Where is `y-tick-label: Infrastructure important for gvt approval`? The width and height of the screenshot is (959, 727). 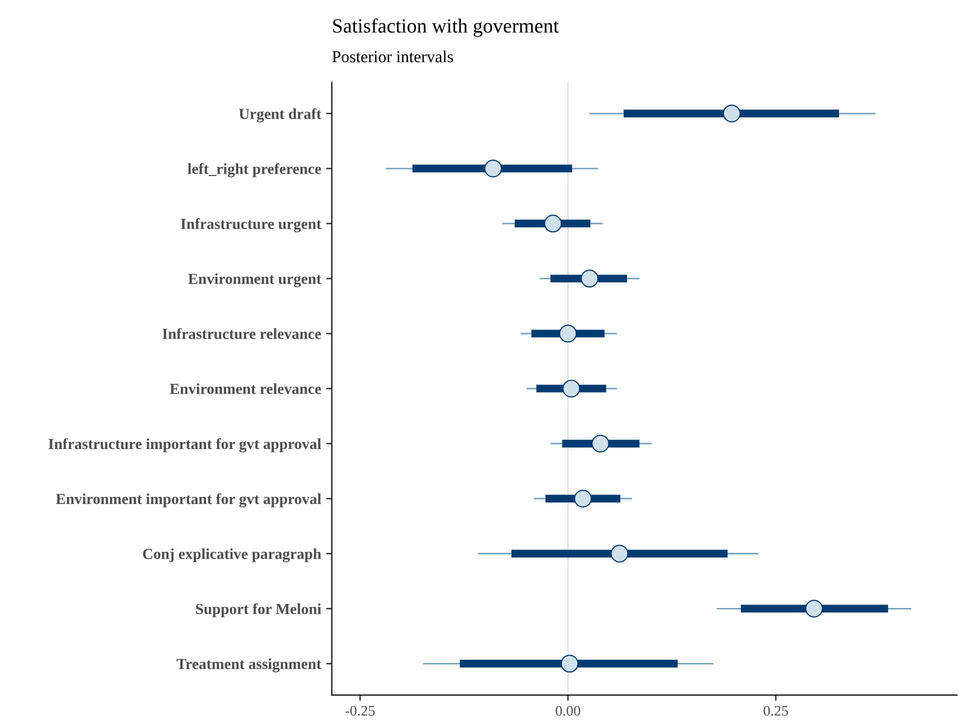 y-tick-label: Infrastructure important for gvt approval is located at coordinates (185, 445).